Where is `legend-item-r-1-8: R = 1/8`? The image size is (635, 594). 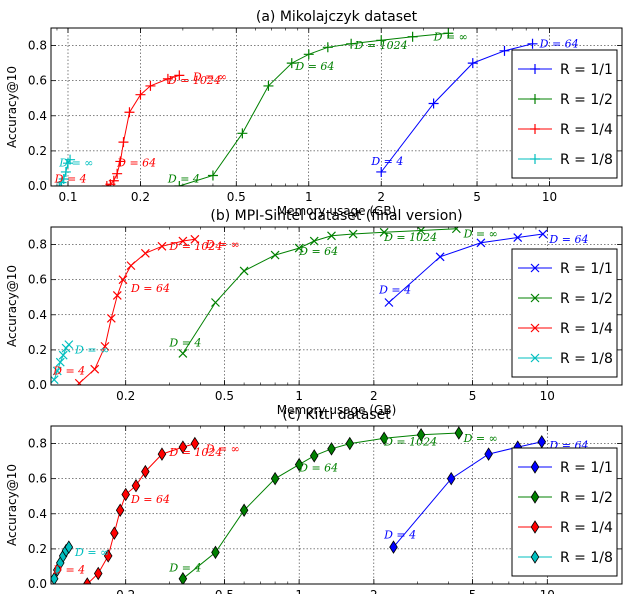
legend-item-r-1-8: R = 1/8 is located at coordinates (565, 359).